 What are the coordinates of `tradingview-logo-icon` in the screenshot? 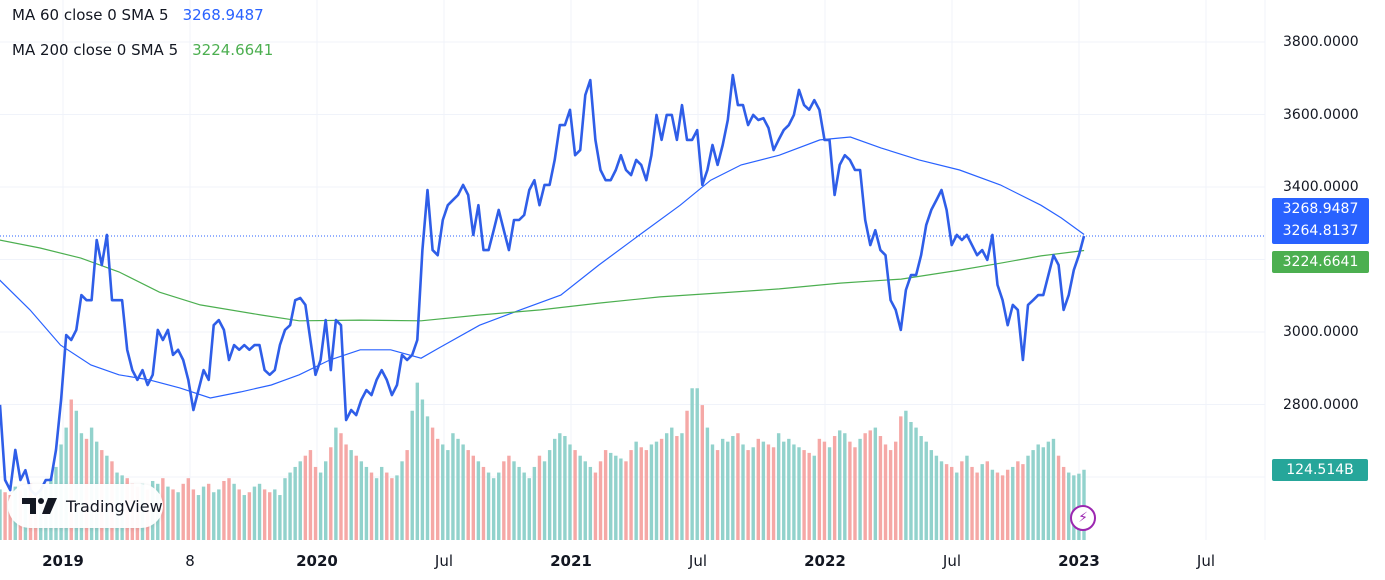 It's located at (39, 506).